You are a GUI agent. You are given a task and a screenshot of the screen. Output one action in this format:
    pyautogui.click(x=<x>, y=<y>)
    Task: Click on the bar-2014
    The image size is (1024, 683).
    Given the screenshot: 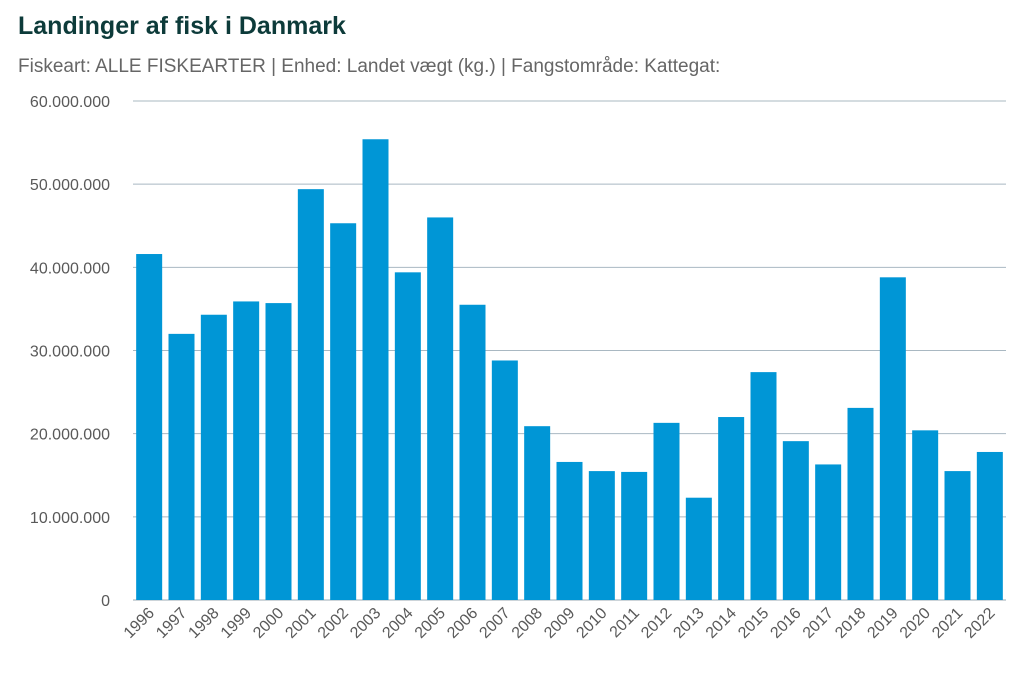 What is the action you would take?
    pyautogui.click(x=731, y=508)
    